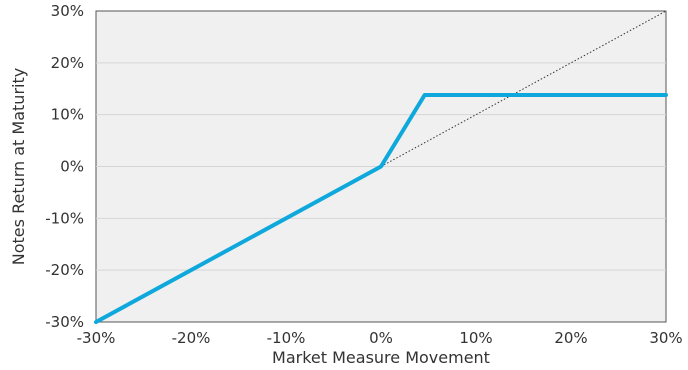 The image size is (688, 370). Describe the element at coordinates (191, 338) in the screenshot. I see `x-tick-label: -20%` at that location.